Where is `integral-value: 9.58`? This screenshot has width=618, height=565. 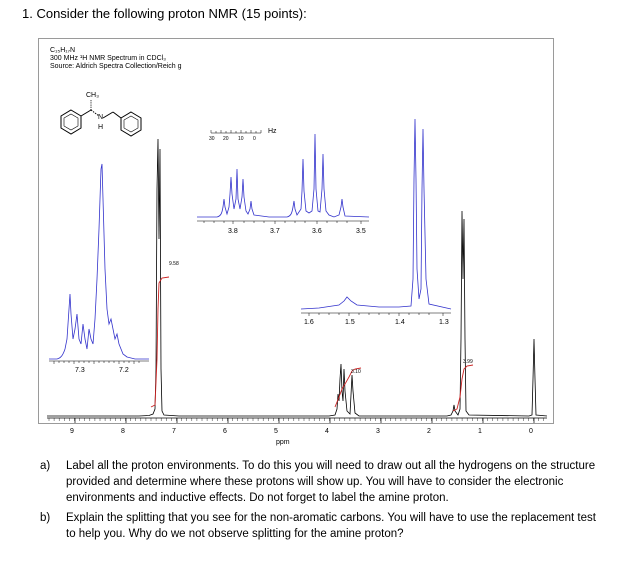
integral-value: 9.58 is located at coordinates (174, 264).